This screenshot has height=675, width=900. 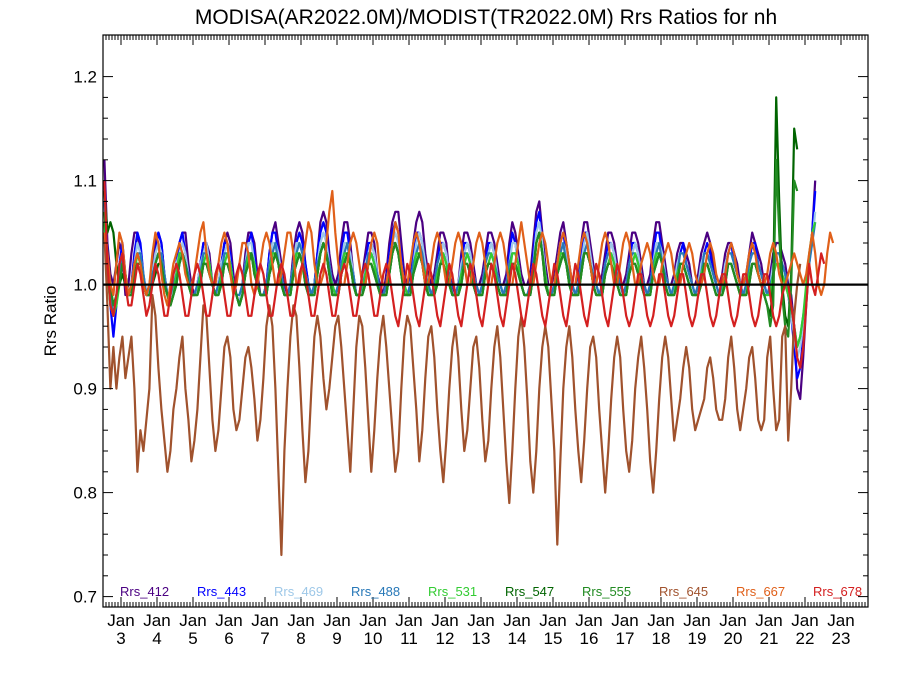 What do you see at coordinates (85, 285) in the screenshot?
I see `y-tick-label: 1.0` at bounding box center [85, 285].